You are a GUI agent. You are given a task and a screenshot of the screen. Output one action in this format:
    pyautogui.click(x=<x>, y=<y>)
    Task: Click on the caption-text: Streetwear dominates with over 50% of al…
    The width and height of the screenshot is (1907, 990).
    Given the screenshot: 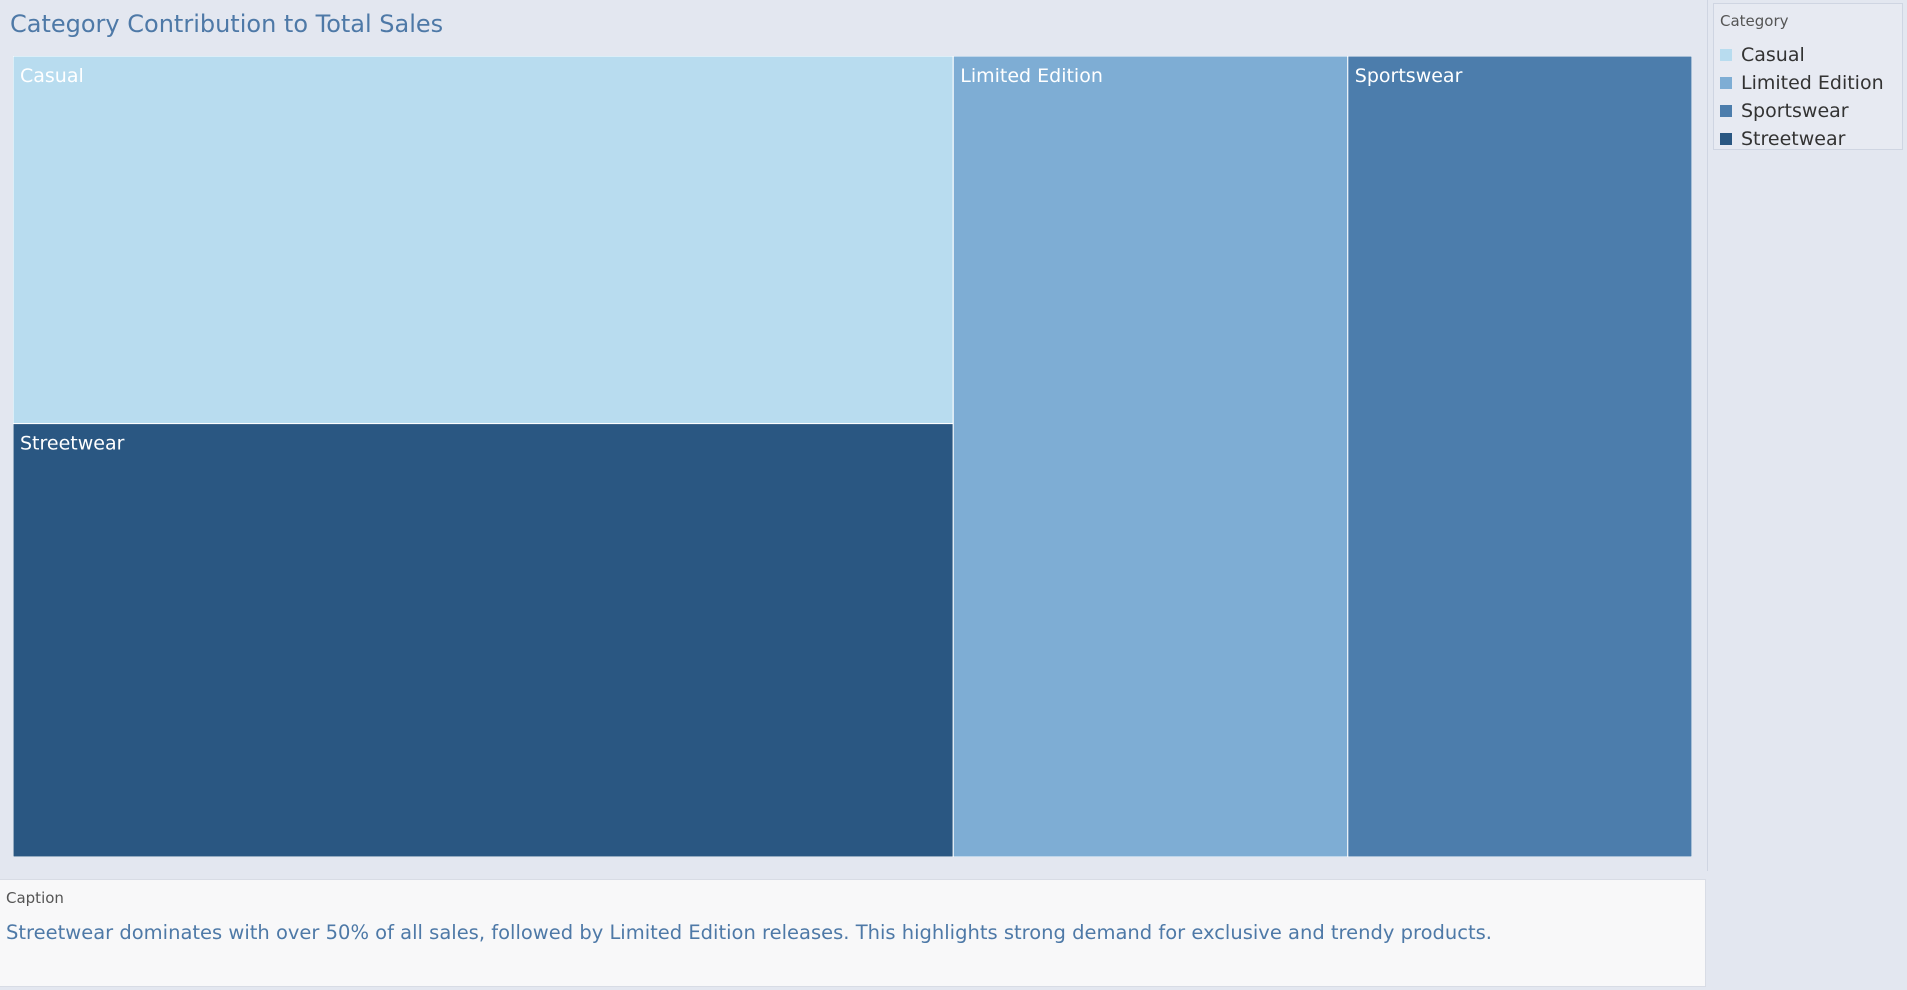 What is the action you would take?
    pyautogui.click(x=749, y=932)
    